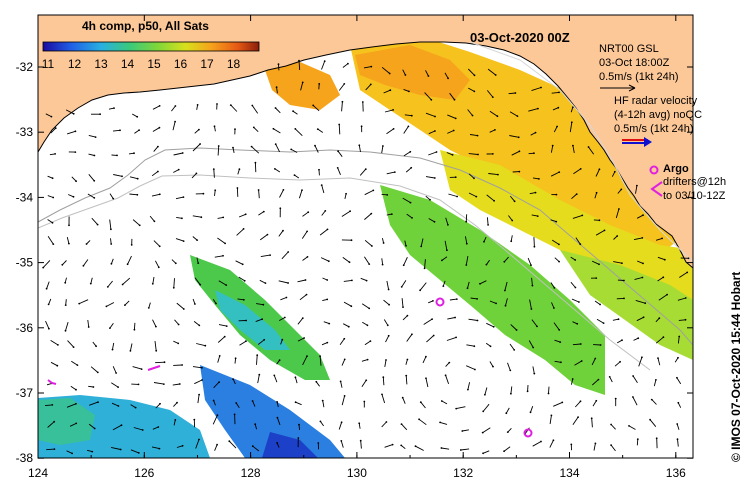  What do you see at coordinates (658, 115) in the screenshot?
I see `hf-line2: (4-12h avg) noQC` at bounding box center [658, 115].